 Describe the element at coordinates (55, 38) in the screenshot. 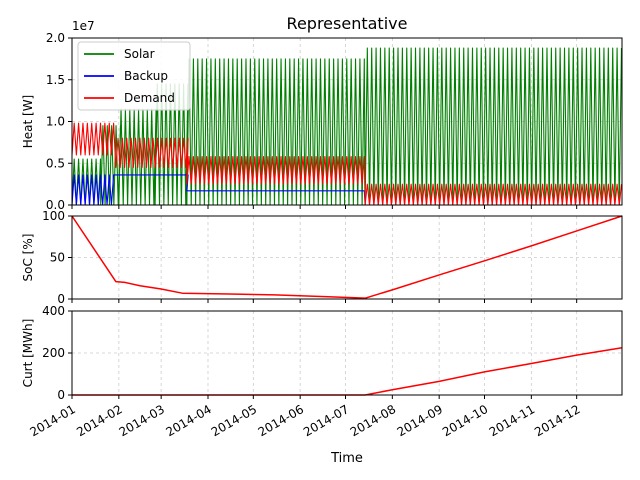

I see `y-tick-label-0-4: 2.0` at that location.